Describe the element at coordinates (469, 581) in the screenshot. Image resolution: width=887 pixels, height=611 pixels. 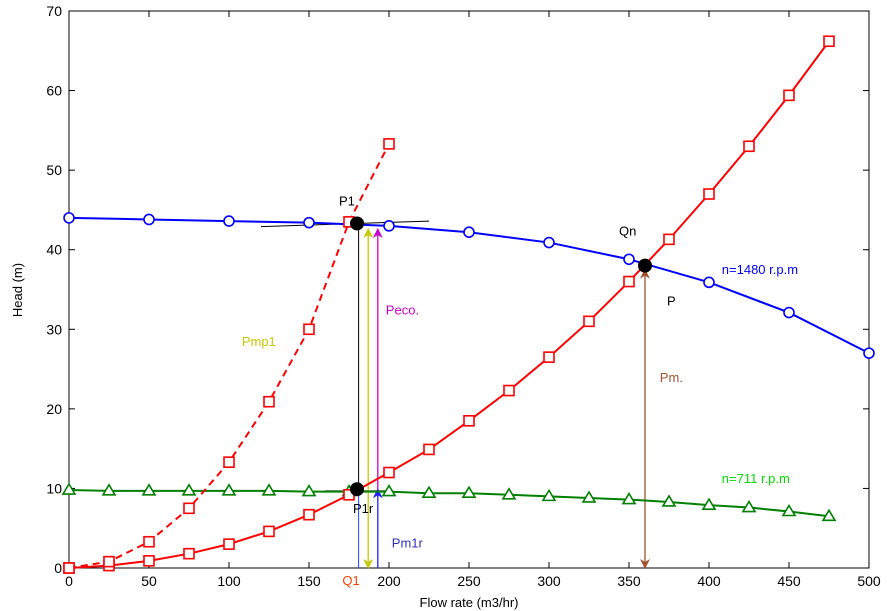
I see `x-tick-label: 250` at that location.